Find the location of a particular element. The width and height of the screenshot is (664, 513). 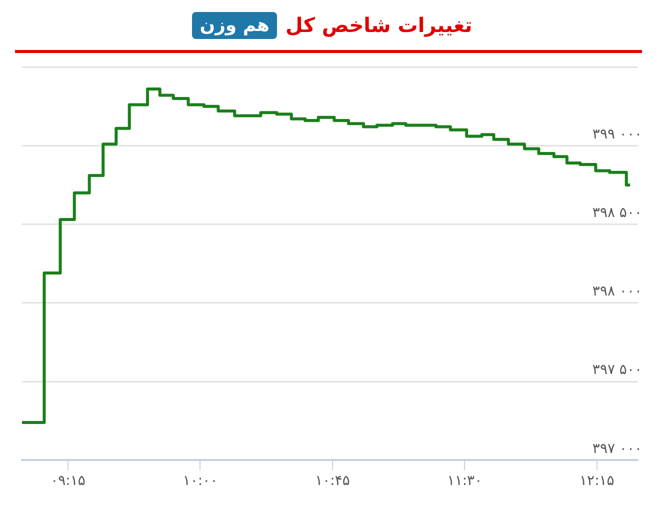

x-tick-label: ۰۹:۱۵ is located at coordinates (68, 481).